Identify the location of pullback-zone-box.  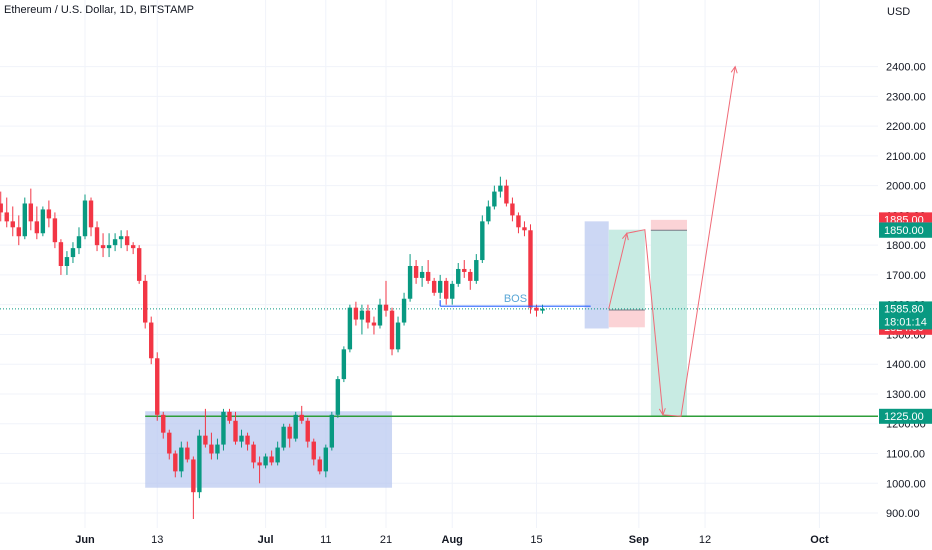
(596, 275).